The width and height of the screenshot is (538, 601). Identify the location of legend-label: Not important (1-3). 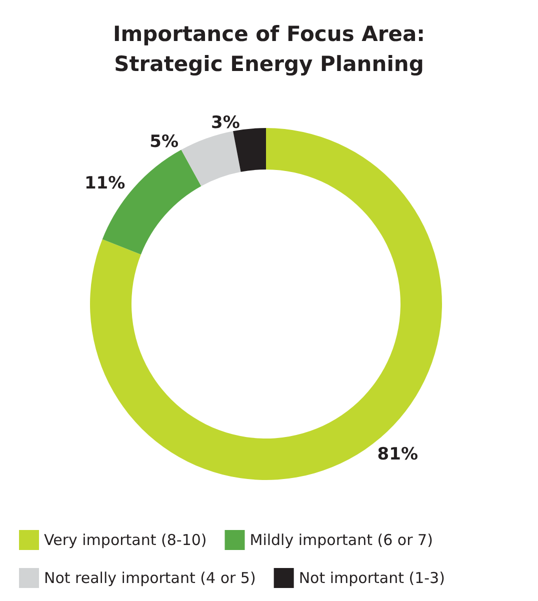
(371, 578).